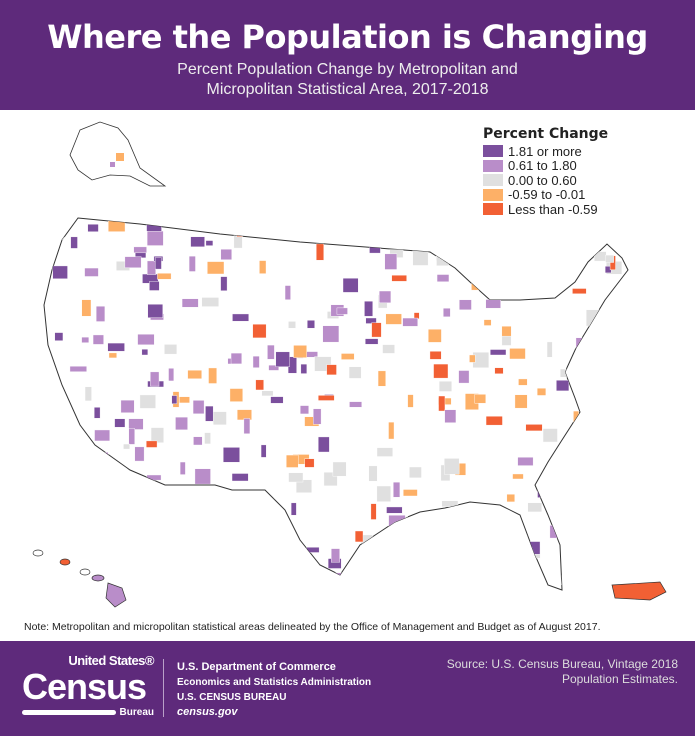 The height and width of the screenshot is (736, 695). What do you see at coordinates (545, 165) in the screenshot?
I see `legend-item: 0.61 to 1.80` at bounding box center [545, 165].